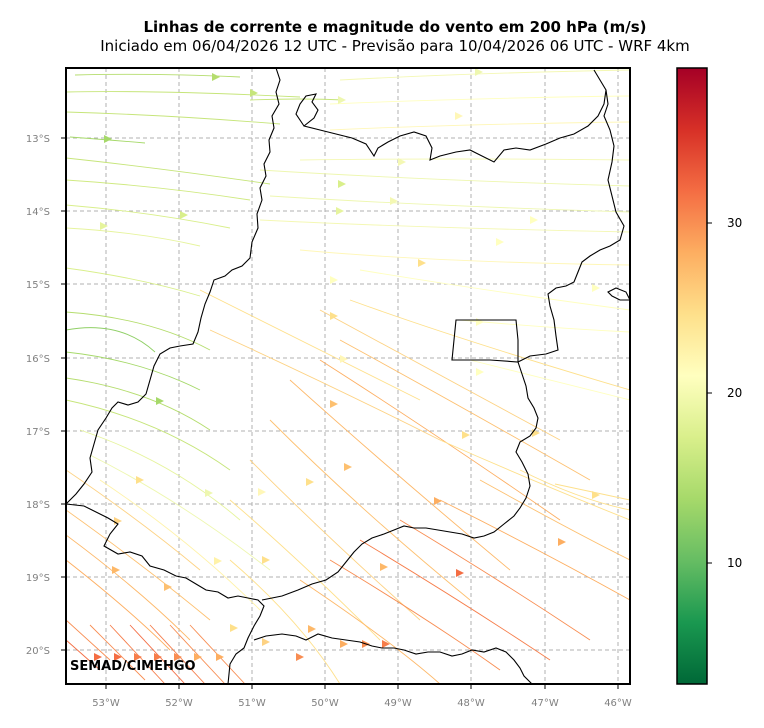  I want to click on lat-label: 18°S, so click(38, 505).